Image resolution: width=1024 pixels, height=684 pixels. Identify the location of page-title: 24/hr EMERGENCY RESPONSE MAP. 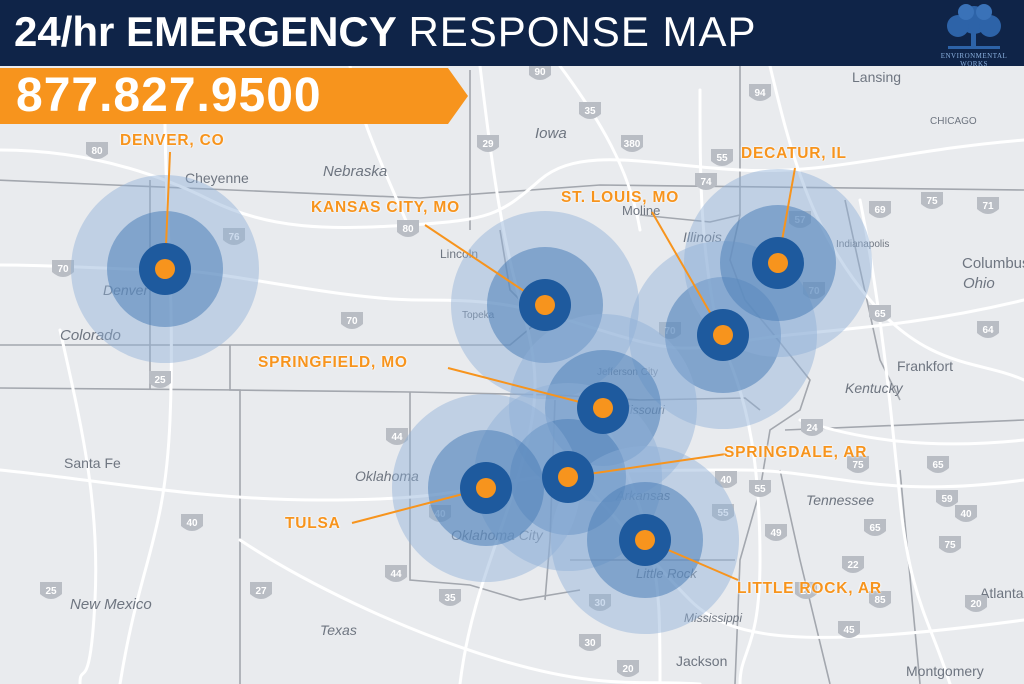
(385, 32).